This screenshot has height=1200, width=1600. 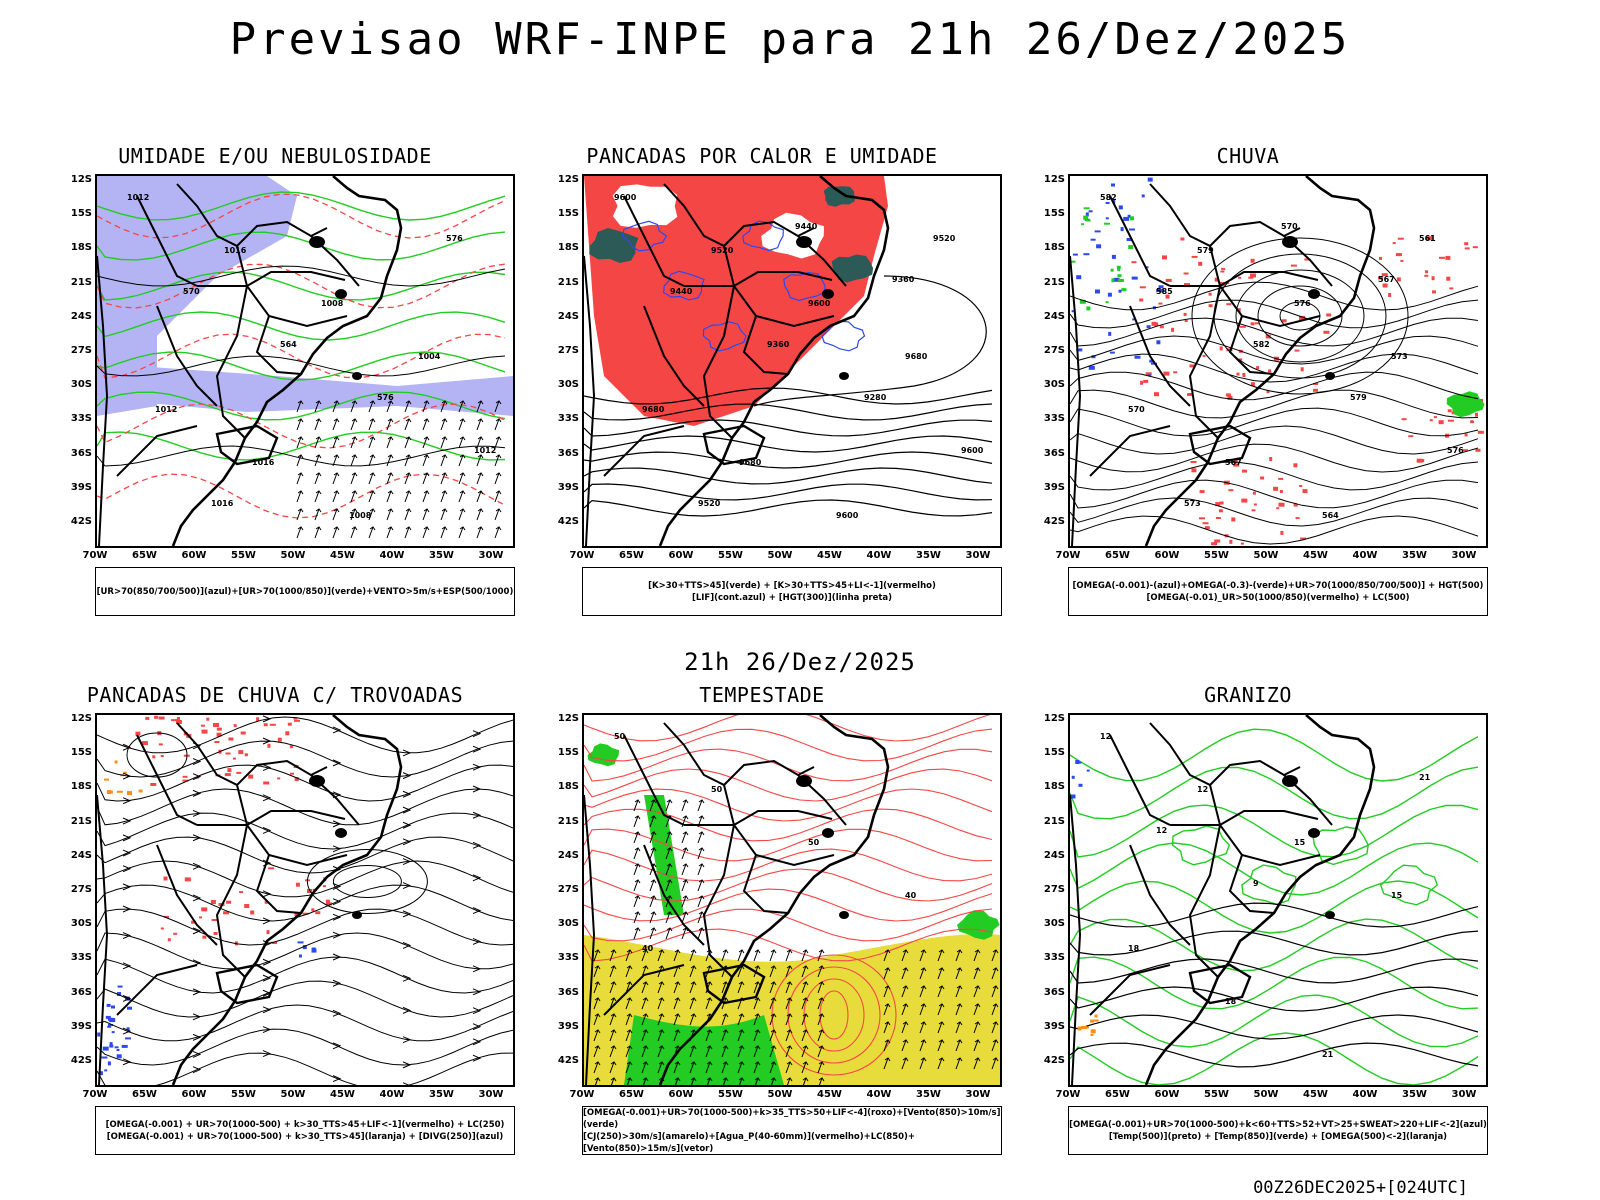 I want to click on convection-shade-dark, so click(x=839, y=196).